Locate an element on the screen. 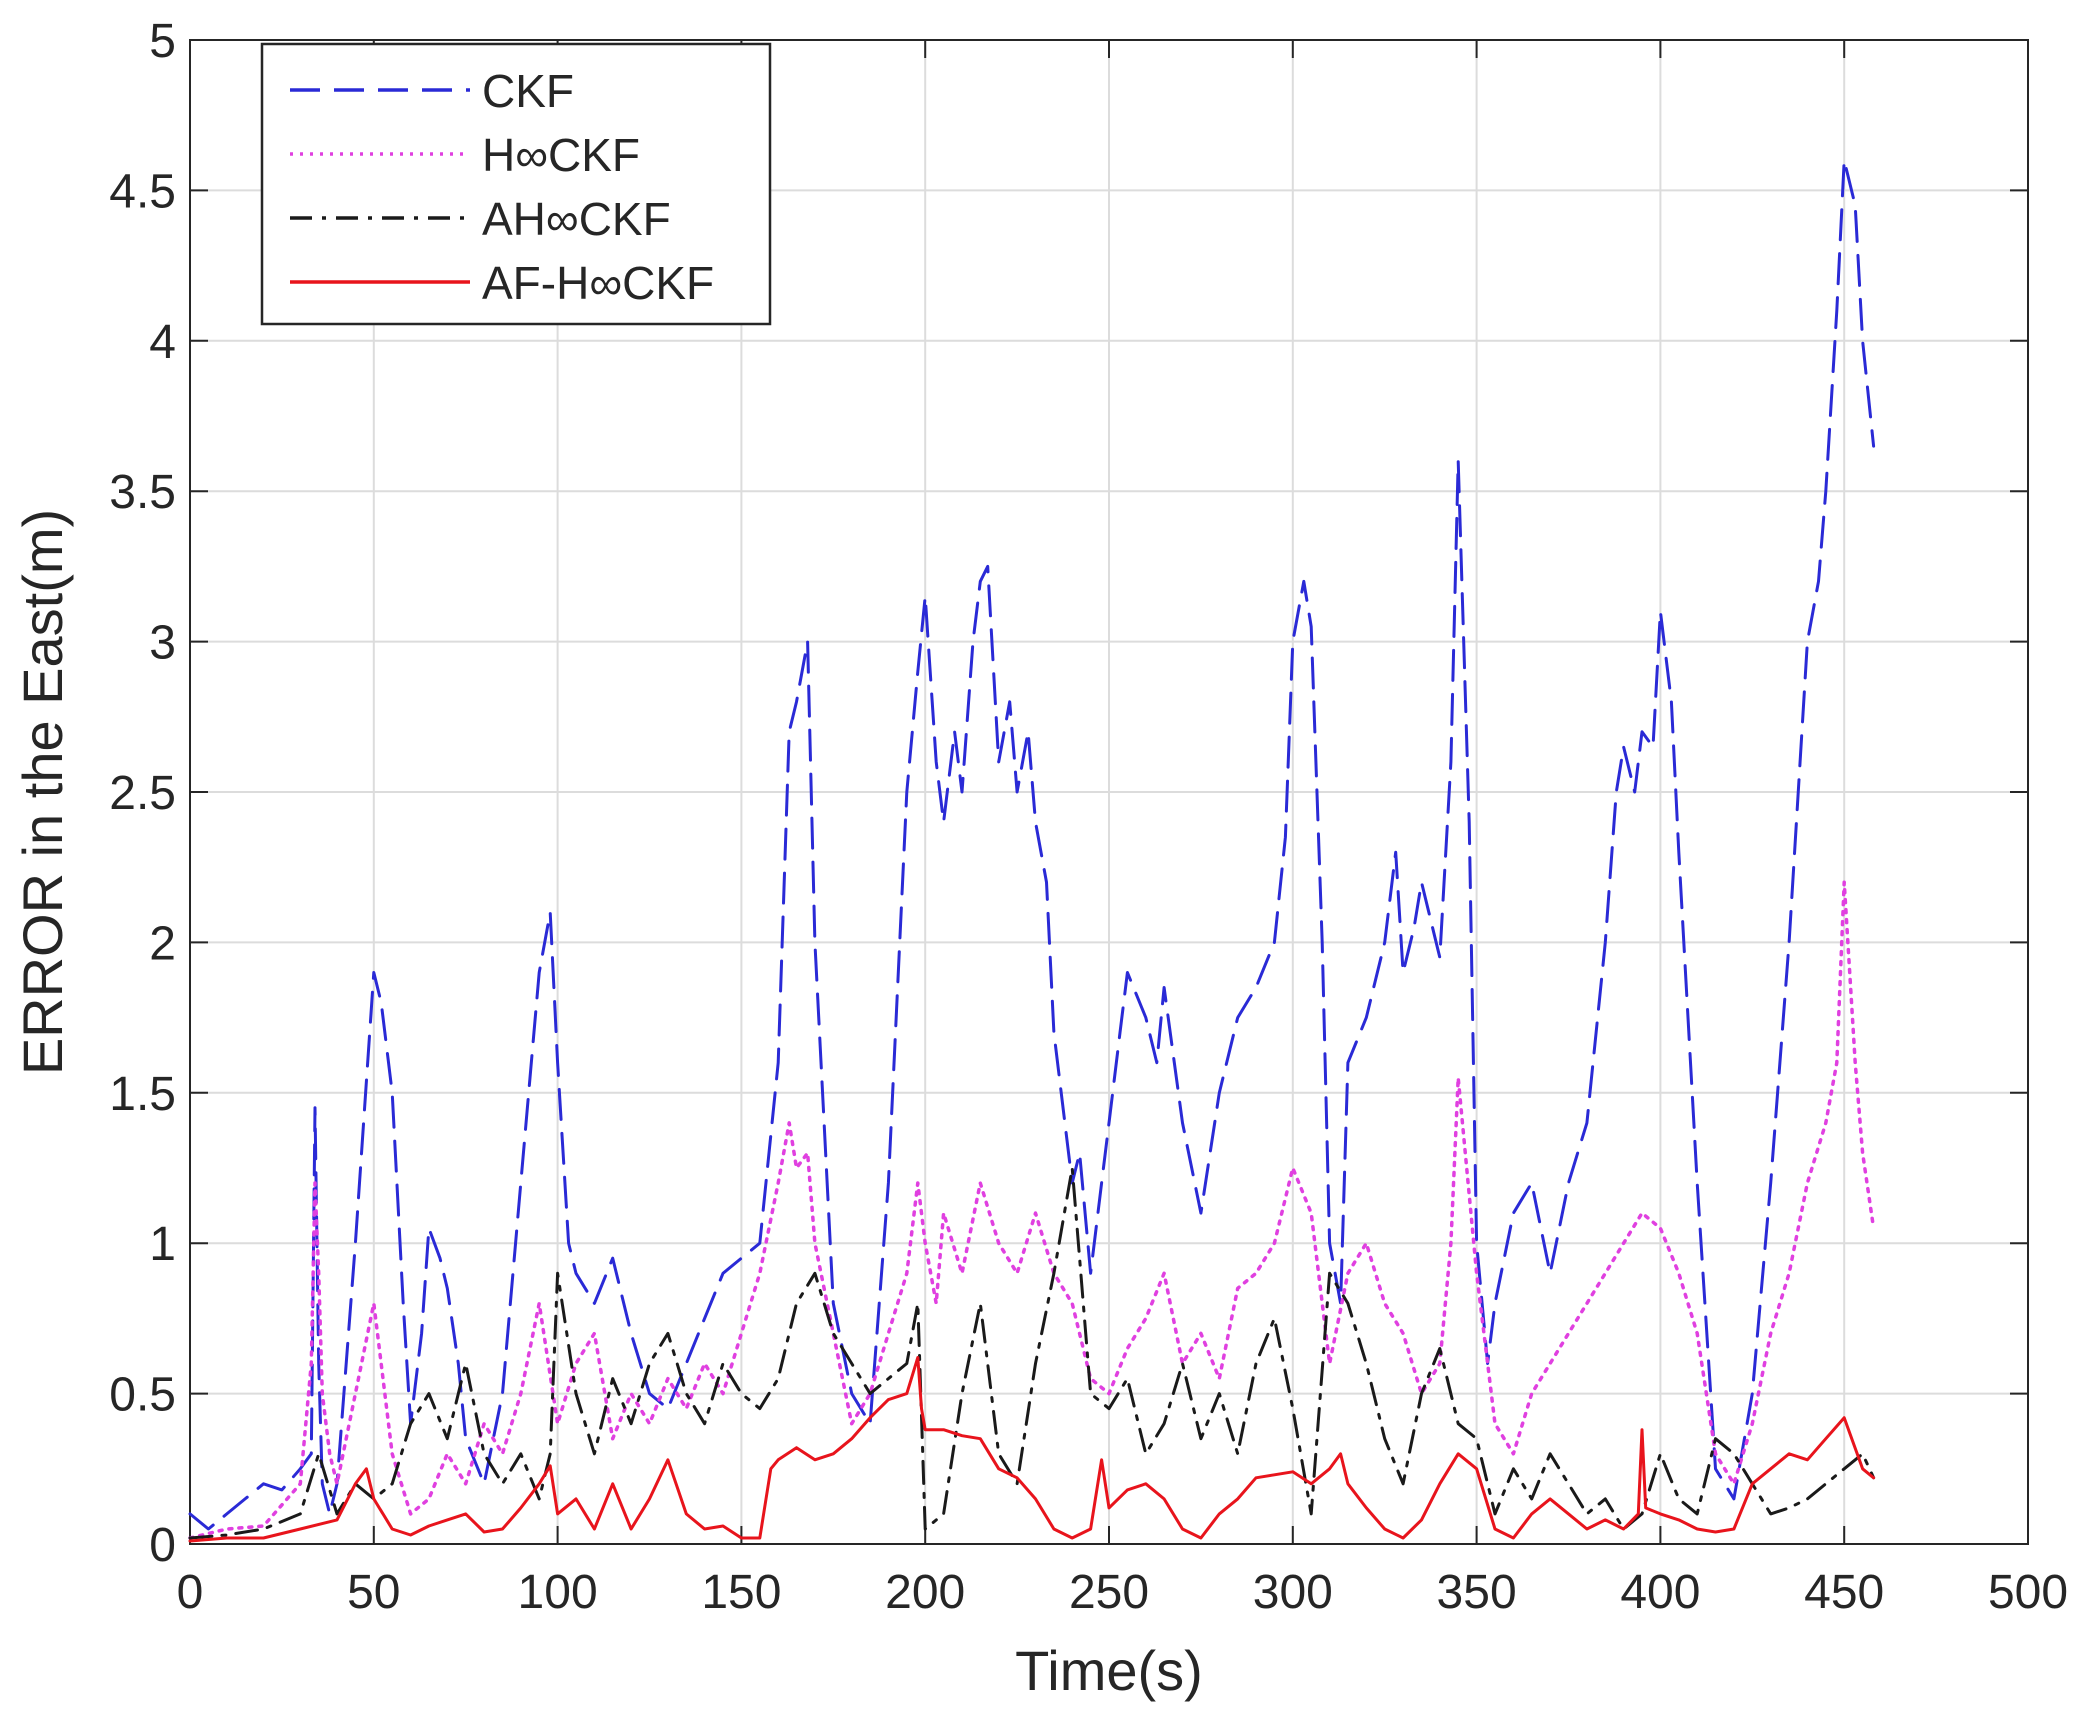 The height and width of the screenshot is (1721, 2082). x-tick-label: 450 is located at coordinates (1844, 1592).